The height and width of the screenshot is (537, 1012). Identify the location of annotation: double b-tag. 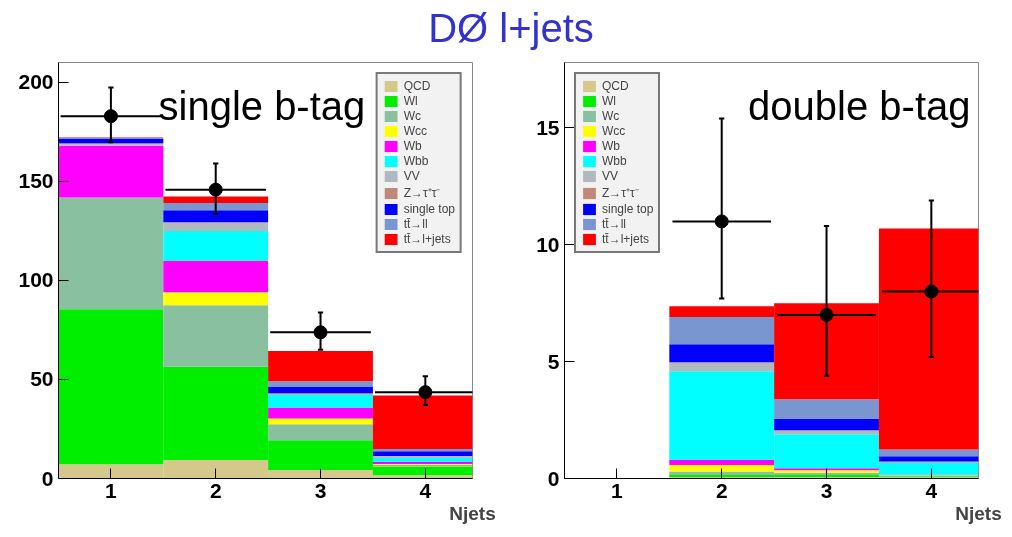
(859, 105).